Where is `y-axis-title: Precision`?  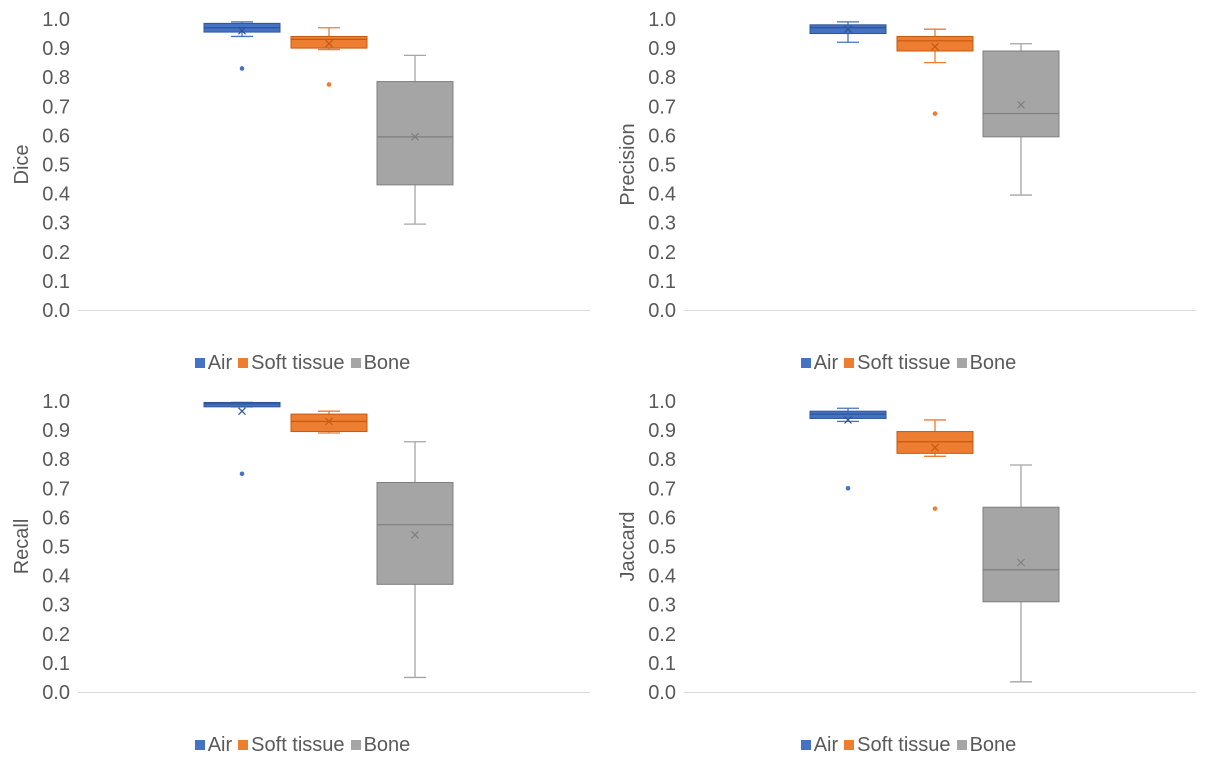 y-axis-title: Precision is located at coordinates (628, 164).